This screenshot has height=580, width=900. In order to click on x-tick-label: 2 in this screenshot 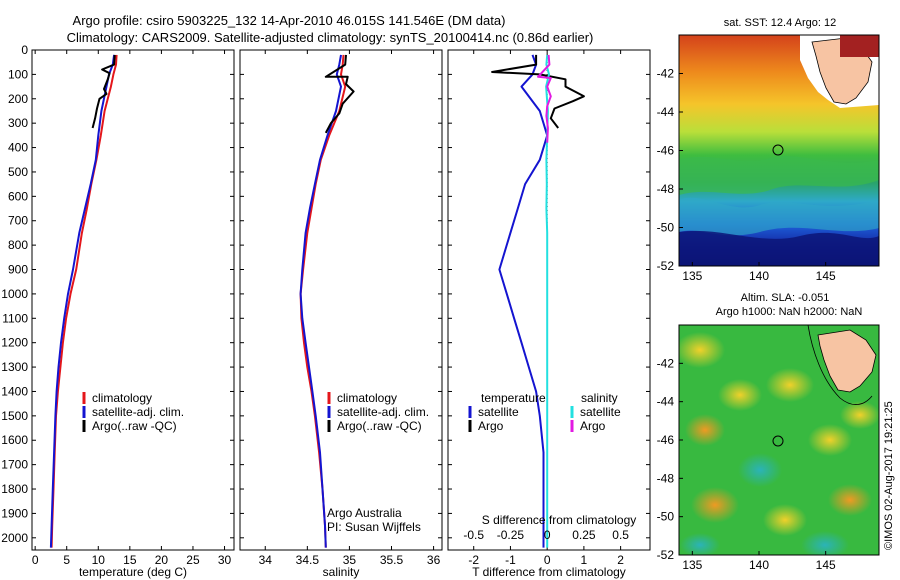, I will do `click(620, 560)`.